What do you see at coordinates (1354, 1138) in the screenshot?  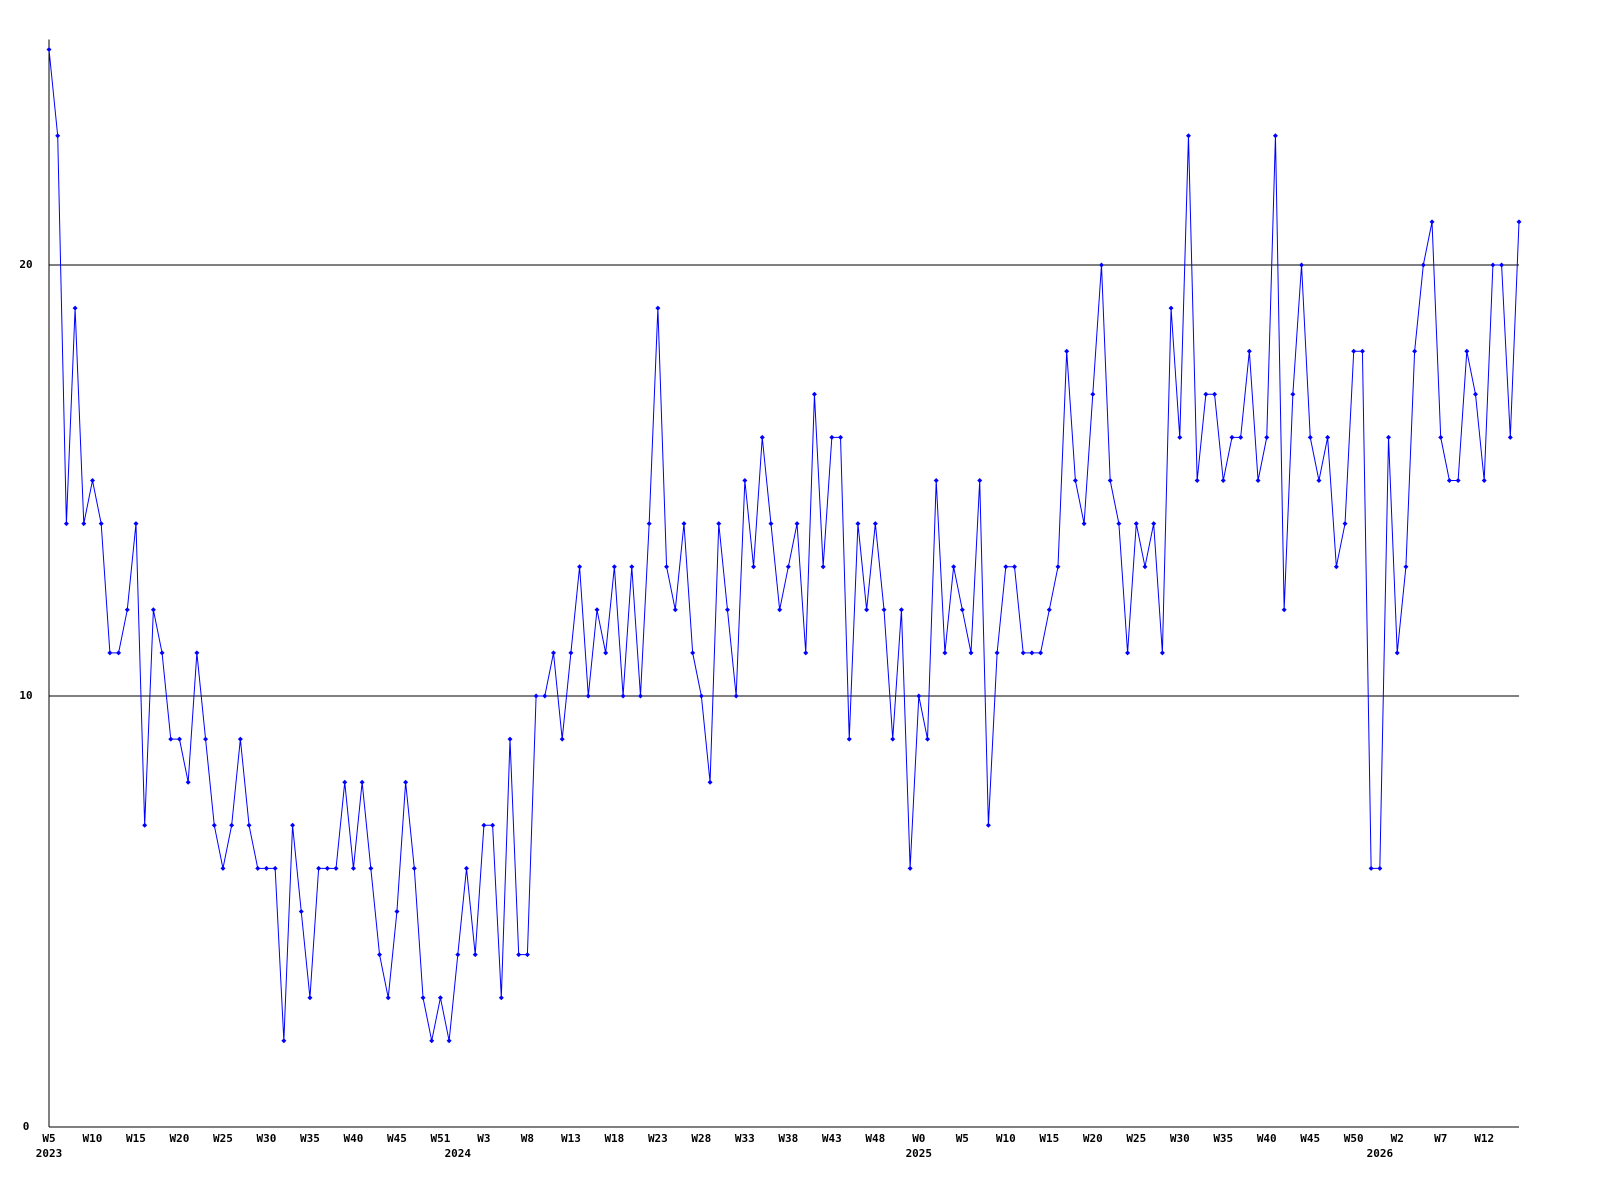 I see `x-tick-label: W50` at bounding box center [1354, 1138].